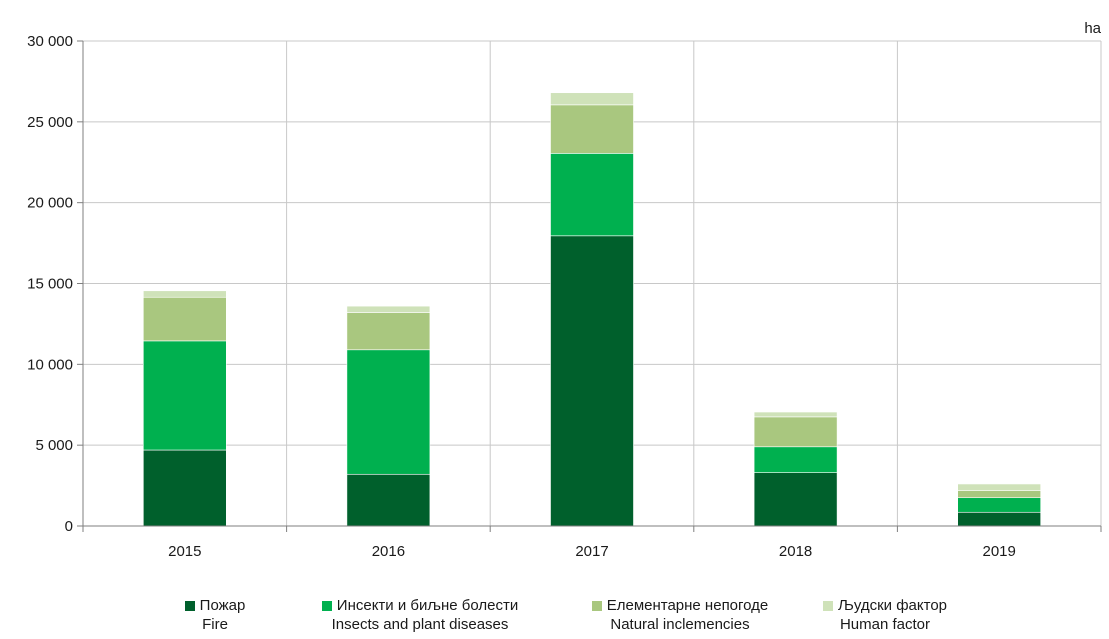  Describe the element at coordinates (427, 605) in the screenshot. I see `legend-label-insects: Инсекти и биљне болести` at that location.